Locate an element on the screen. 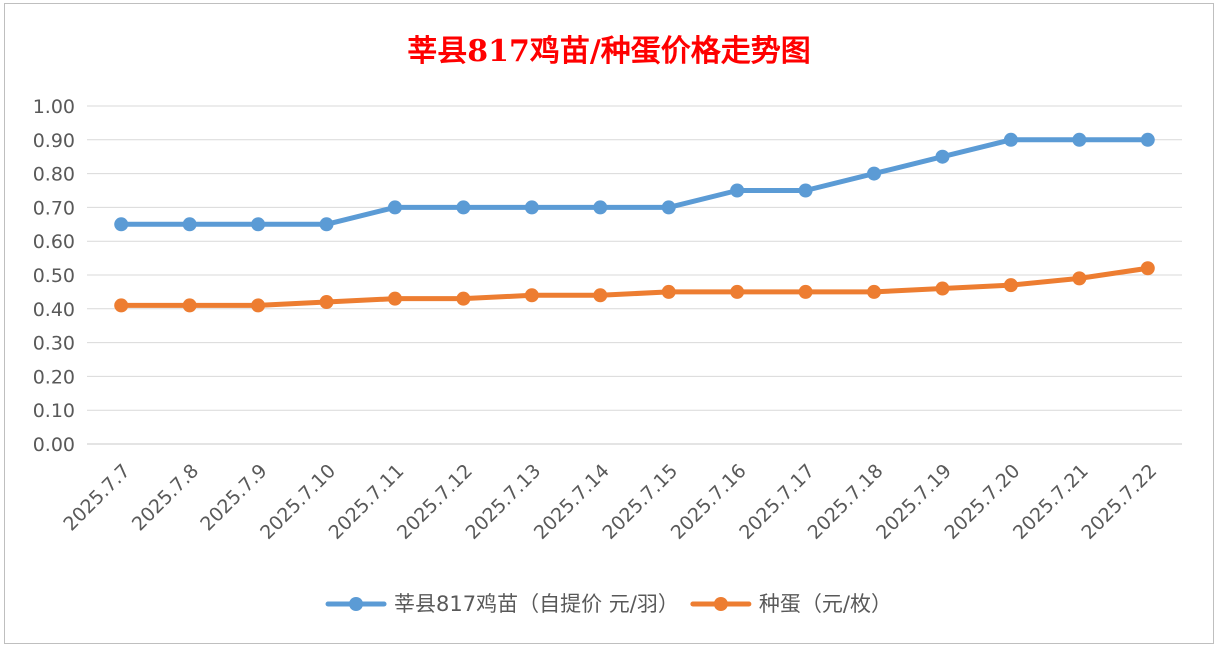  y-tick-label: 0.80 is located at coordinates (54, 175).